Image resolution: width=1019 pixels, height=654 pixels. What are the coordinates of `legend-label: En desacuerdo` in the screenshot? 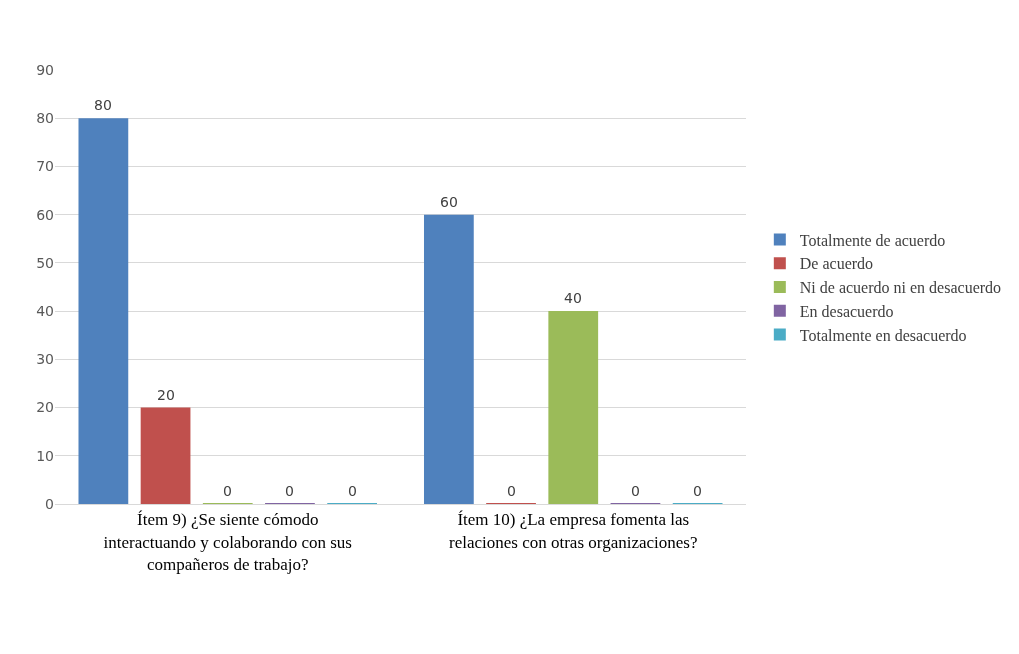 It's located at (846, 312).